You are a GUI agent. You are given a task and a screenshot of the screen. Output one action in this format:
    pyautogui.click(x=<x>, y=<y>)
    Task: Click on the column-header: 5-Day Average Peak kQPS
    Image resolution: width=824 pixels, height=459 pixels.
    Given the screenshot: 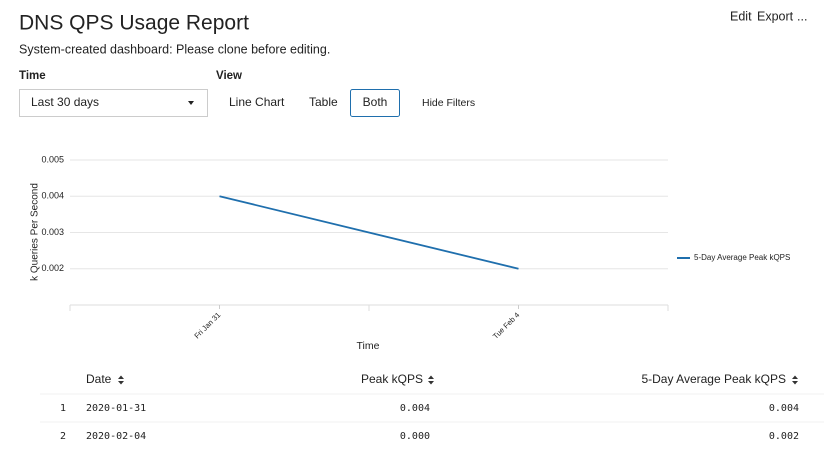 What is the action you would take?
    pyautogui.click(x=713, y=379)
    